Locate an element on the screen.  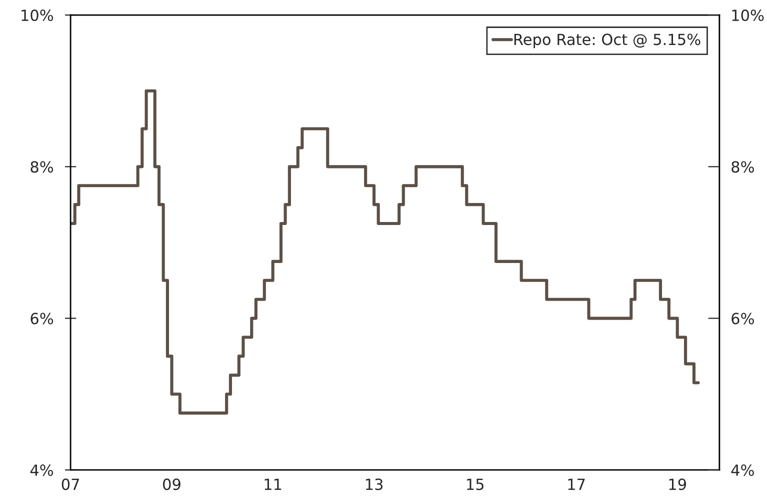
y2-tick-label: 10% is located at coordinates (748, 15).